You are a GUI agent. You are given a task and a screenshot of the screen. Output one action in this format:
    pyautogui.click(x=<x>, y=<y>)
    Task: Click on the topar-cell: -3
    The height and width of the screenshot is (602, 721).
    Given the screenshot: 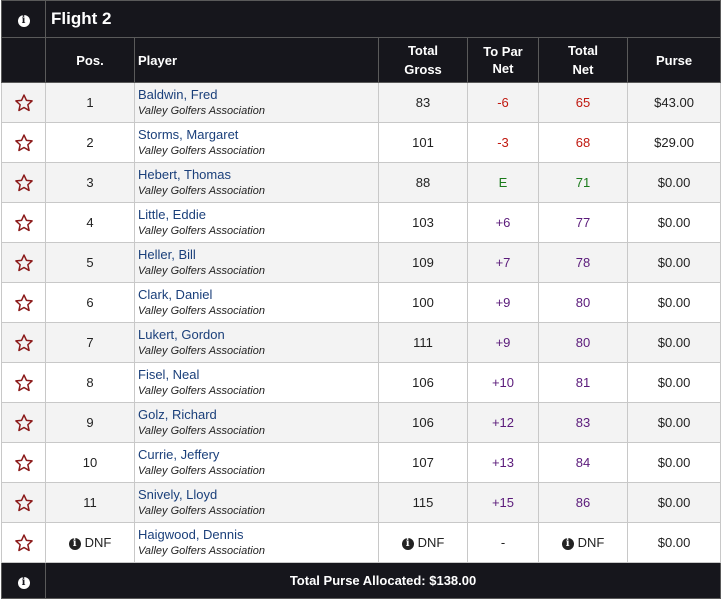 What is the action you would take?
    pyautogui.click(x=503, y=142)
    